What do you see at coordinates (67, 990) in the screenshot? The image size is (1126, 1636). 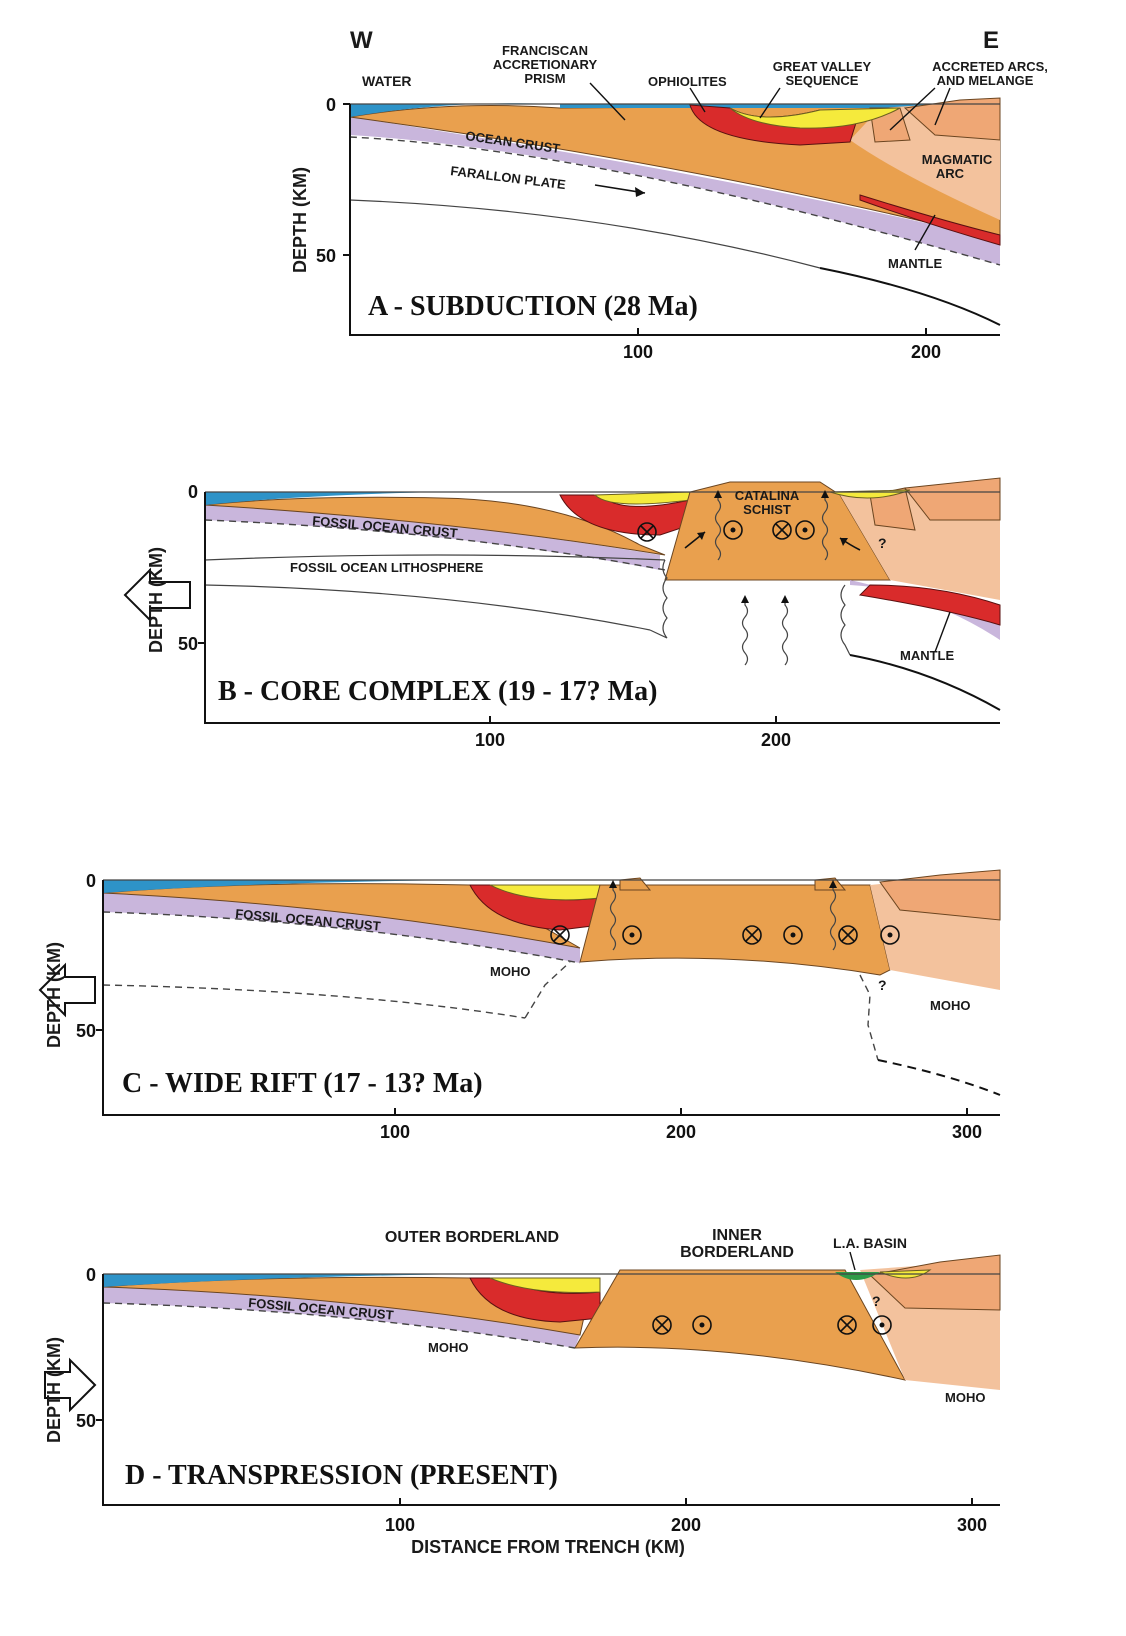 I see `extension-arrow-left` at bounding box center [67, 990].